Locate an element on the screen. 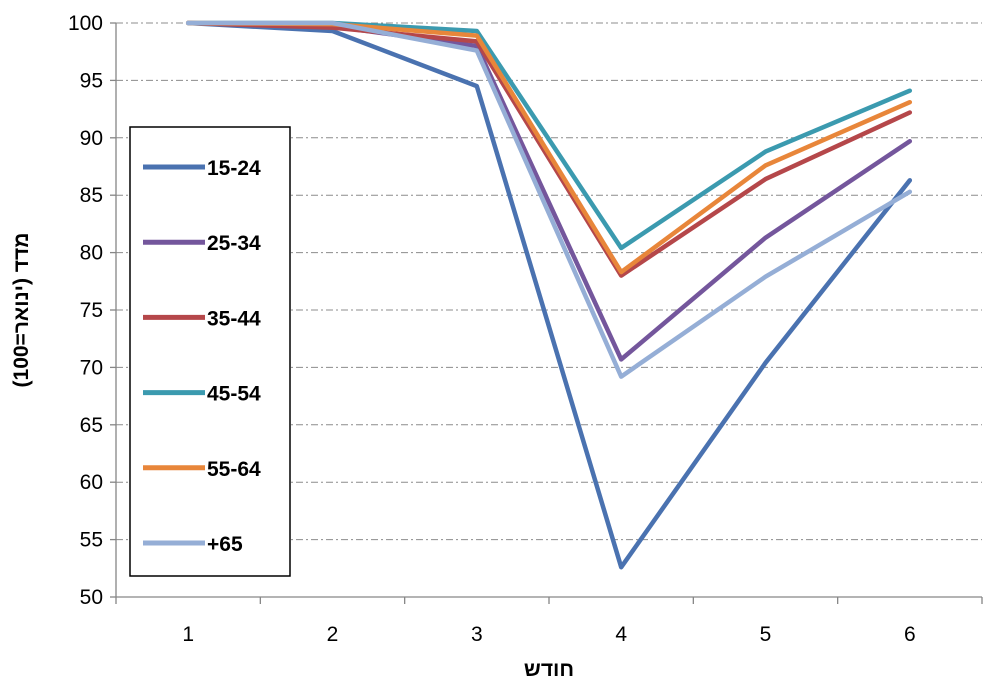 The height and width of the screenshot is (683, 995). y-axis-title: מדד (ינואר=100) is located at coordinates (21, 310).